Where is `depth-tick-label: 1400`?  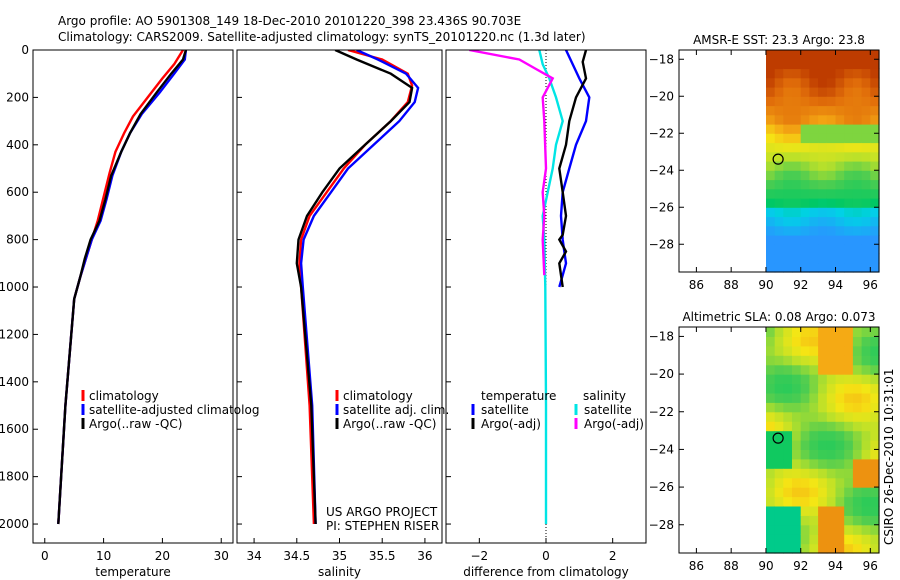 depth-tick-label: 1400 is located at coordinates (14, 382).